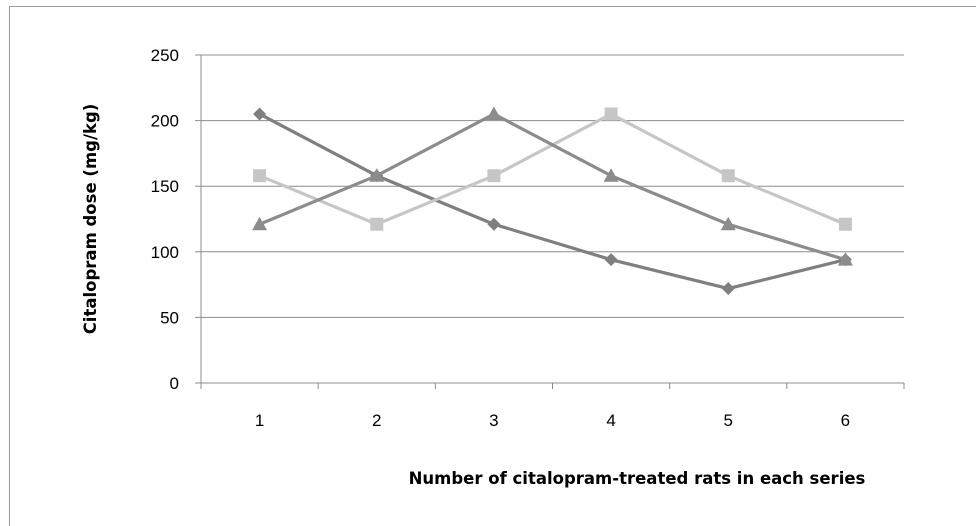 This screenshot has width=976, height=526. Describe the element at coordinates (610, 420) in the screenshot. I see `x-tick-label-4: 4` at that location.